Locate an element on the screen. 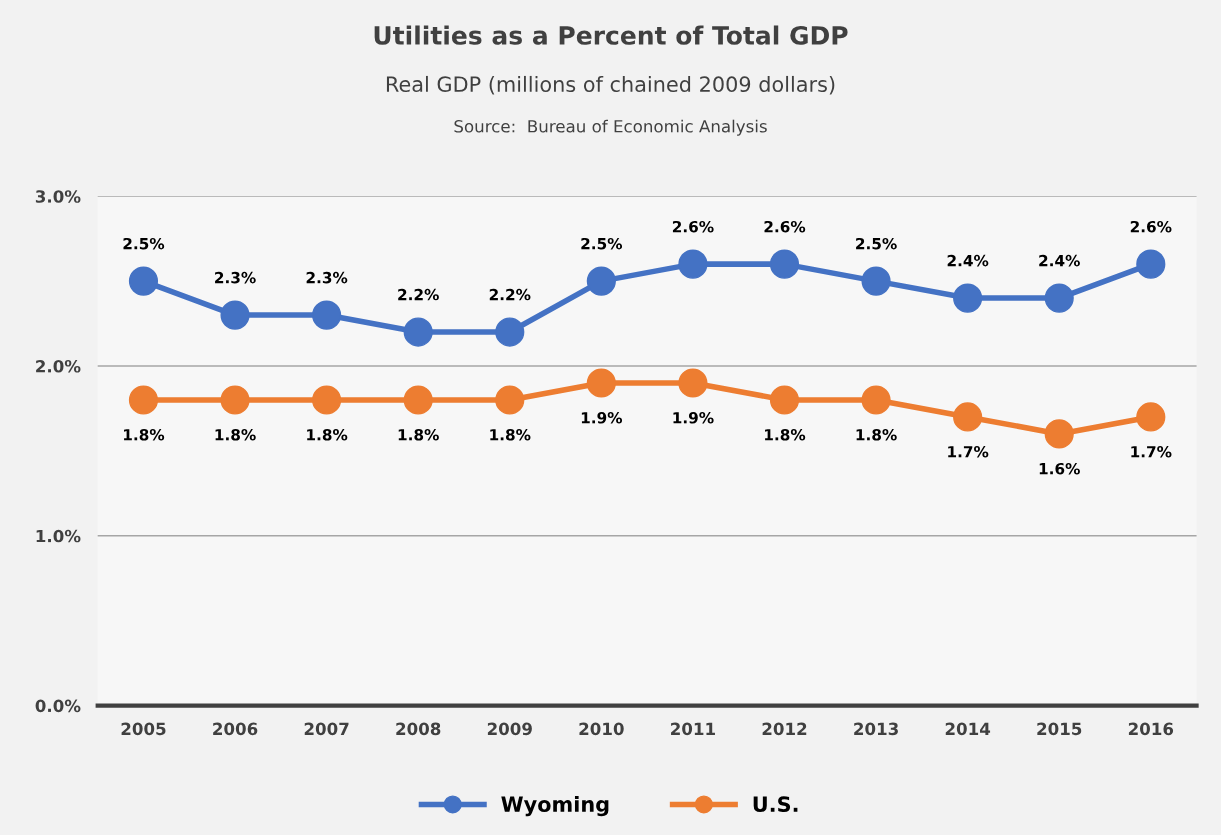 Image resolution: width=1221 pixels, height=835 pixels. x-tick-label: 2011 is located at coordinates (693, 729).